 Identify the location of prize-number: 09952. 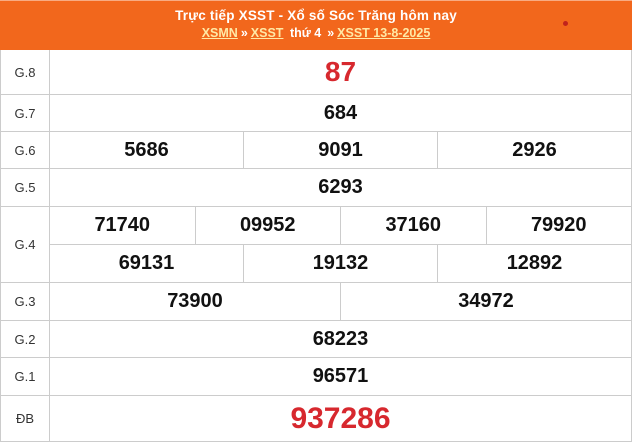
(267, 225).